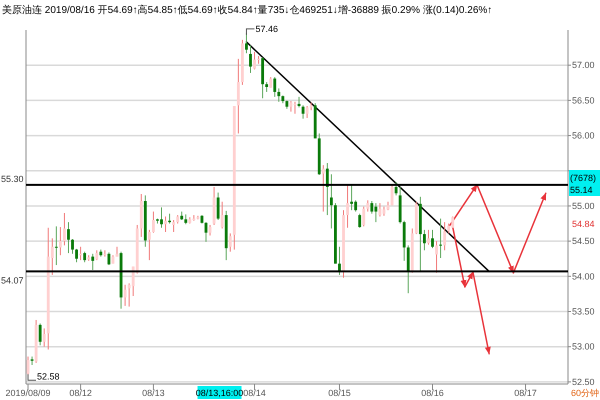 This screenshot has width=600, height=400. I want to click on y-tick-label: 56.50, so click(583, 100).